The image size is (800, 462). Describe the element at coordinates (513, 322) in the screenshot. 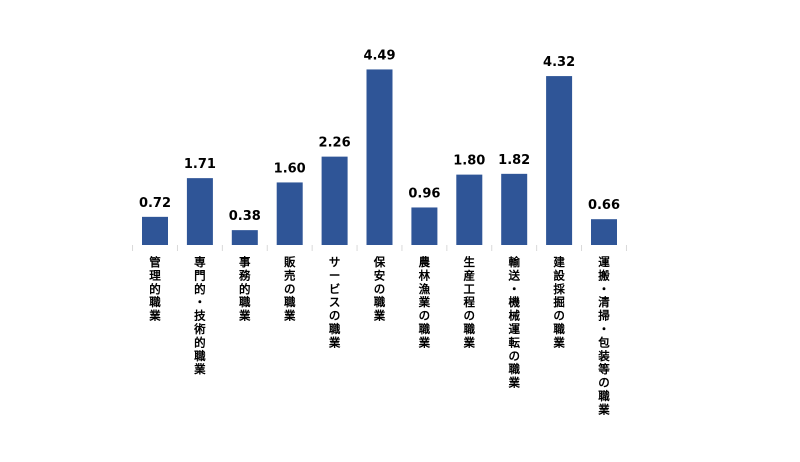

I see `category-label: 輸送・機械運転の職業` at that location.